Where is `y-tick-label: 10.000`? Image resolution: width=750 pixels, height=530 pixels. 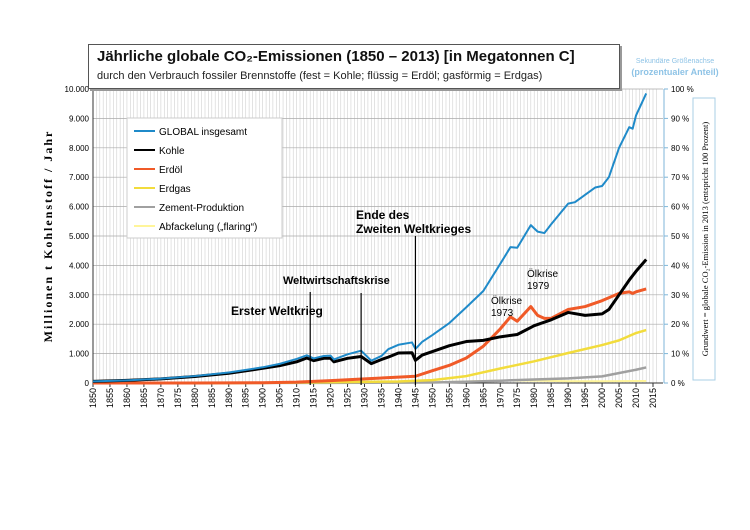 y-tick-label: 10.000 is located at coordinates (77, 89).